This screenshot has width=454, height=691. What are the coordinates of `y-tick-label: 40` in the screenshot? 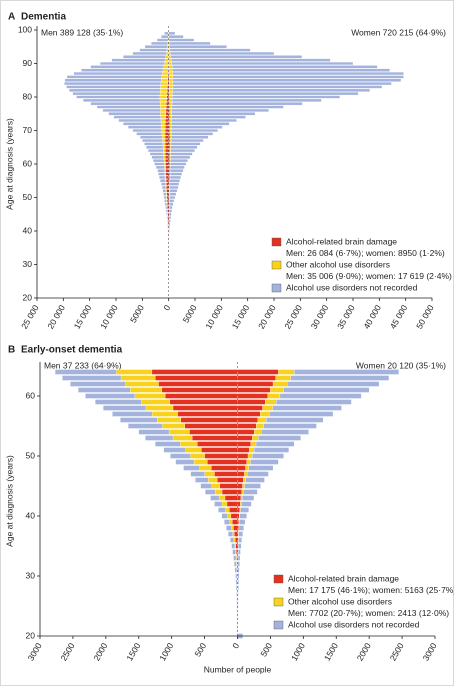 It's located at (28, 230).